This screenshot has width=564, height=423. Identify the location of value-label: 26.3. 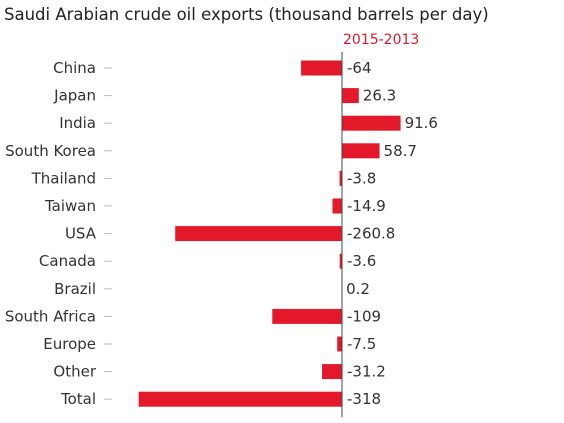
(379, 96).